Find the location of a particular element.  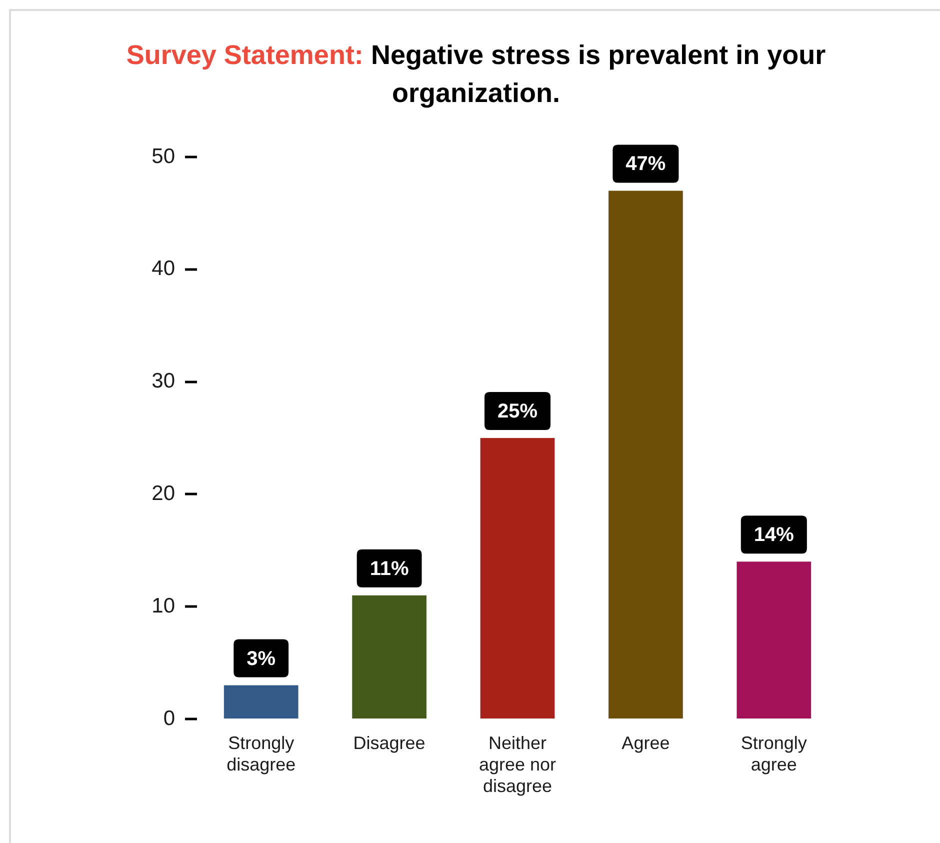

x-tick-label: Strongly agree is located at coordinates (773, 753).